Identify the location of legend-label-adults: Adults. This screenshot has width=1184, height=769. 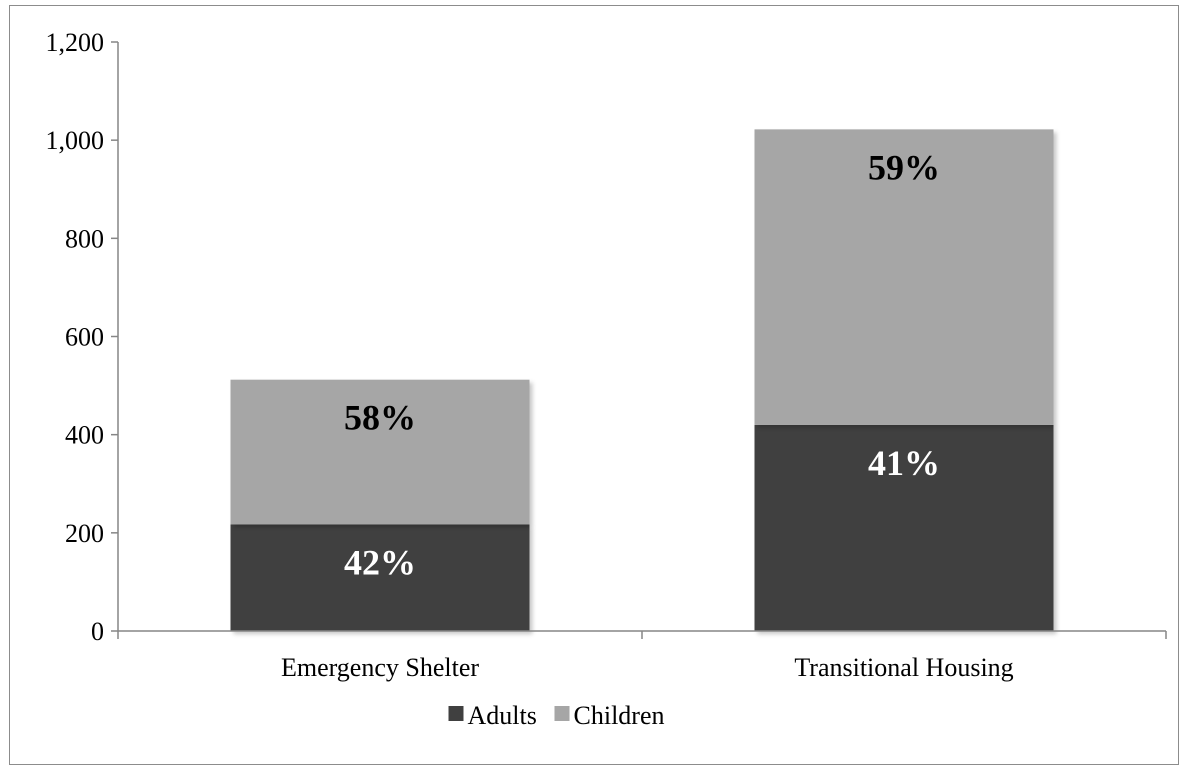
(502, 715).